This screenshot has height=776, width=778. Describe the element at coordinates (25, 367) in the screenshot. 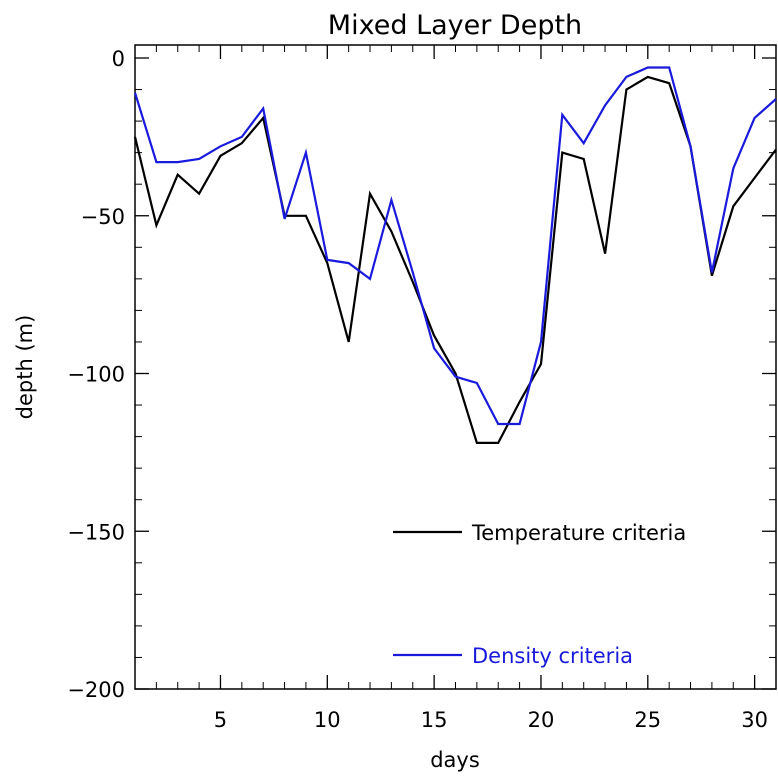

I see `y-axis-label: depth (m)` at that location.